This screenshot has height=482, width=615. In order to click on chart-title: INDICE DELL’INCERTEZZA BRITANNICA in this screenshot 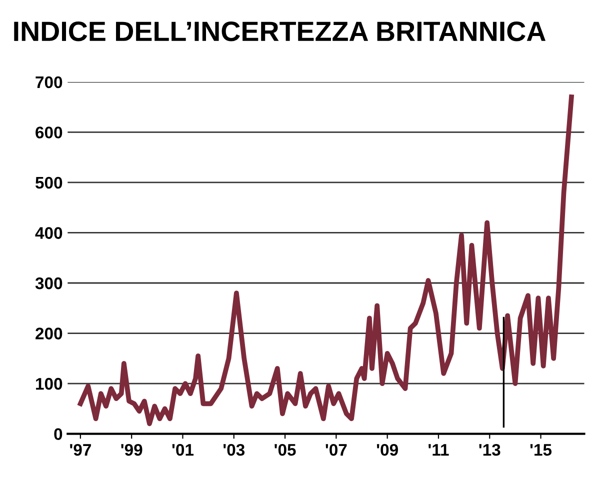, I will do `click(280, 32)`.